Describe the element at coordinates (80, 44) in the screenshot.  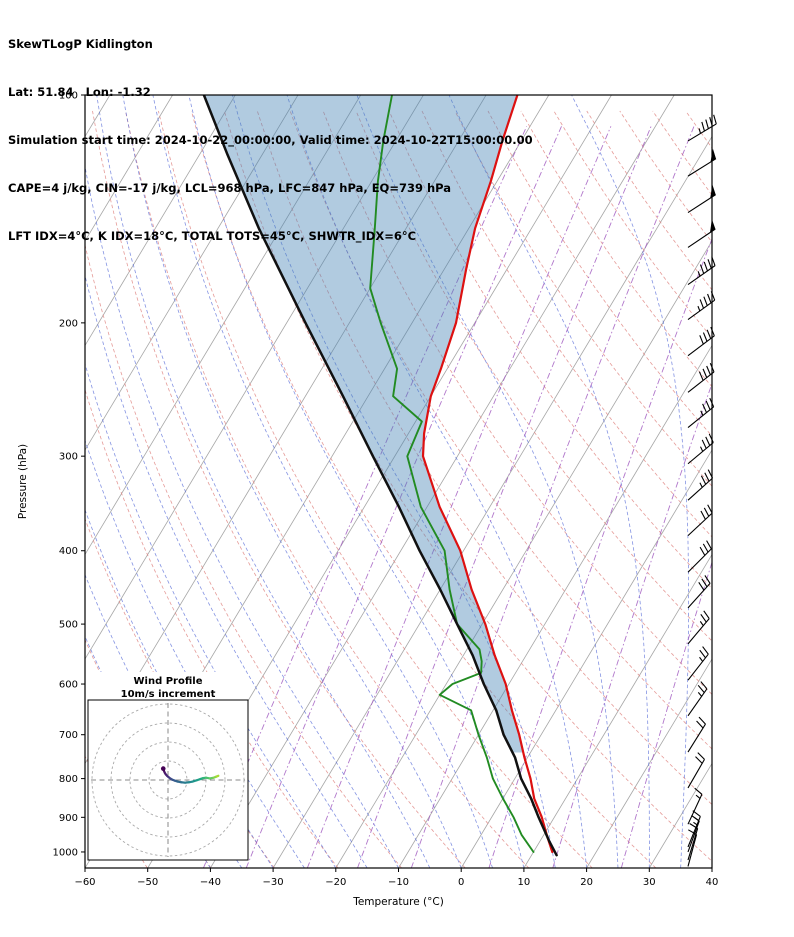
I see `chart-title: SkewTLogP Kidlington` at that location.